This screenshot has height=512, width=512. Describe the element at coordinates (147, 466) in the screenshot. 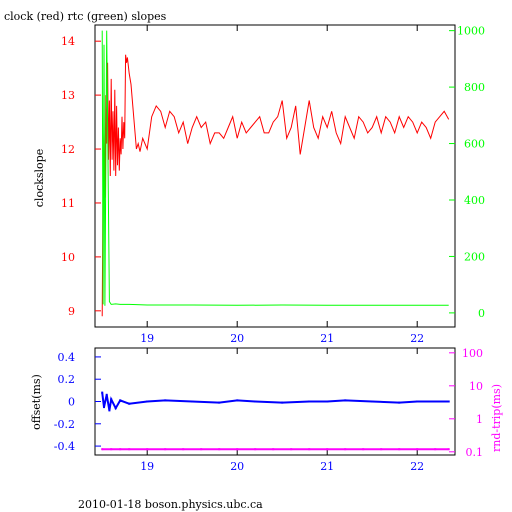

I see `bottom-x-tick-label: 19` at that location.